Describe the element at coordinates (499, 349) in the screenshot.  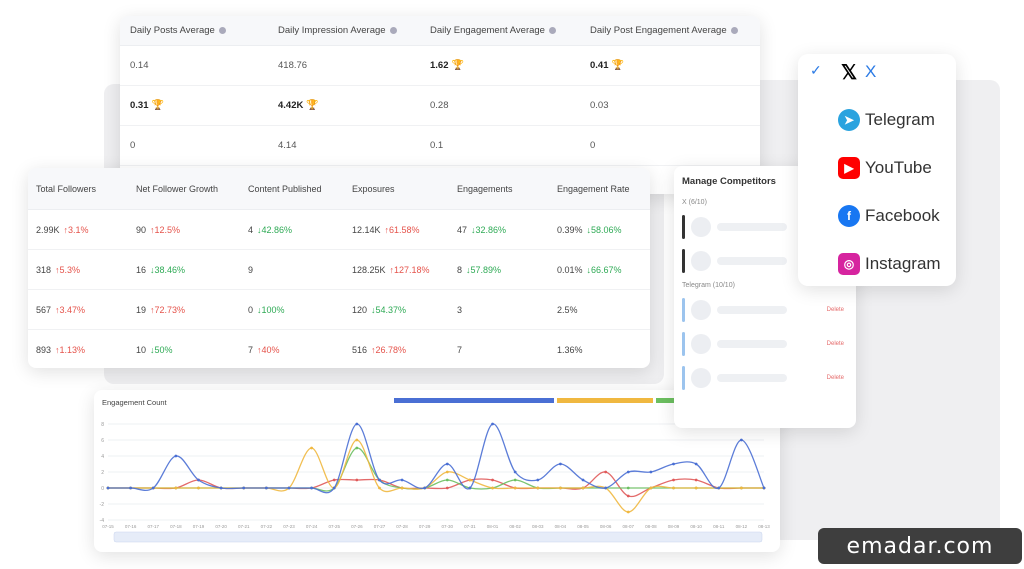
I see `stats-cell: 7` at that location.